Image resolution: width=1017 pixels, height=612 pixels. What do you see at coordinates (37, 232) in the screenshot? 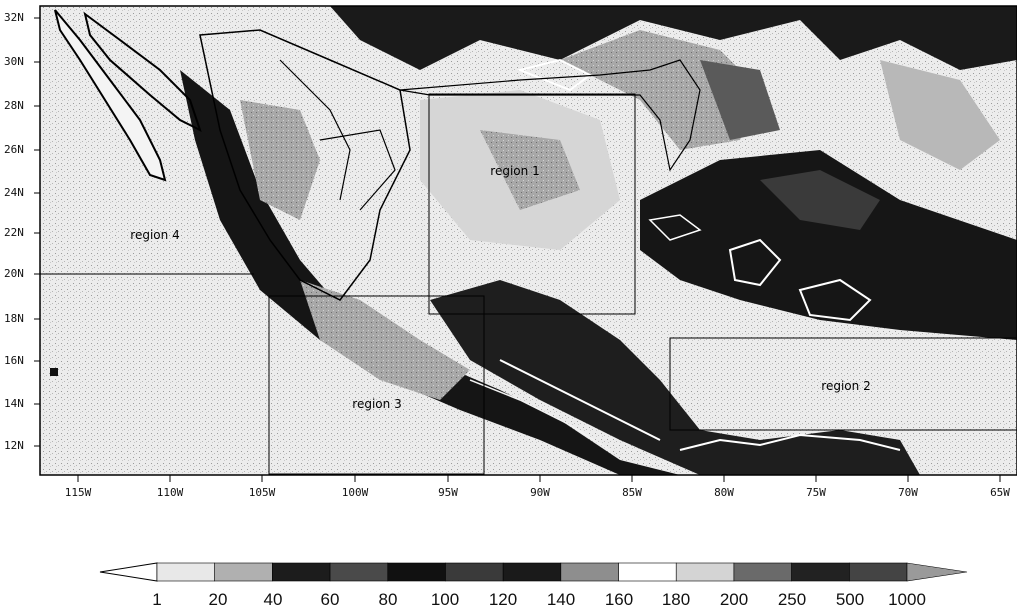
I see `latitude-ticks` at bounding box center [37, 232].